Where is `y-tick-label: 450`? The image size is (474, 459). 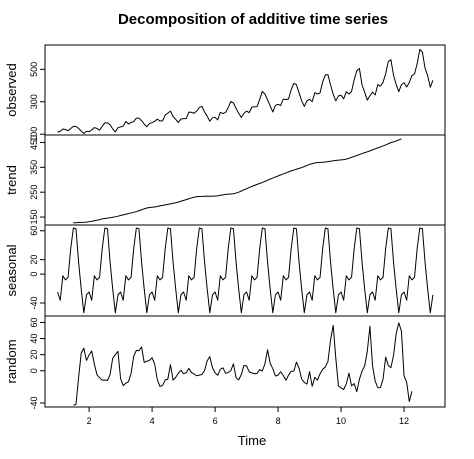 y-tick-label: 450 is located at coordinates (34, 142).